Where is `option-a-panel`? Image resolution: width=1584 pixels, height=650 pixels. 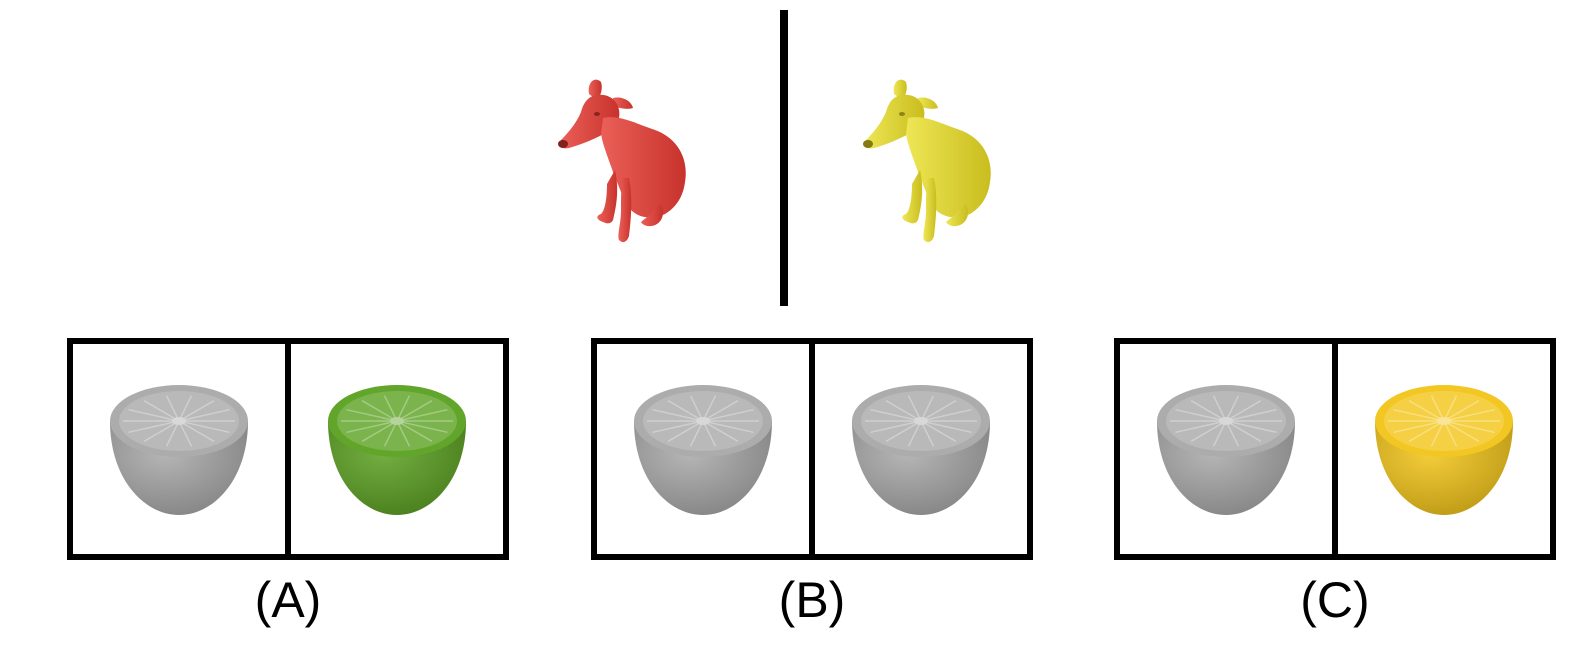
option-a-panel is located at coordinates (288, 449).